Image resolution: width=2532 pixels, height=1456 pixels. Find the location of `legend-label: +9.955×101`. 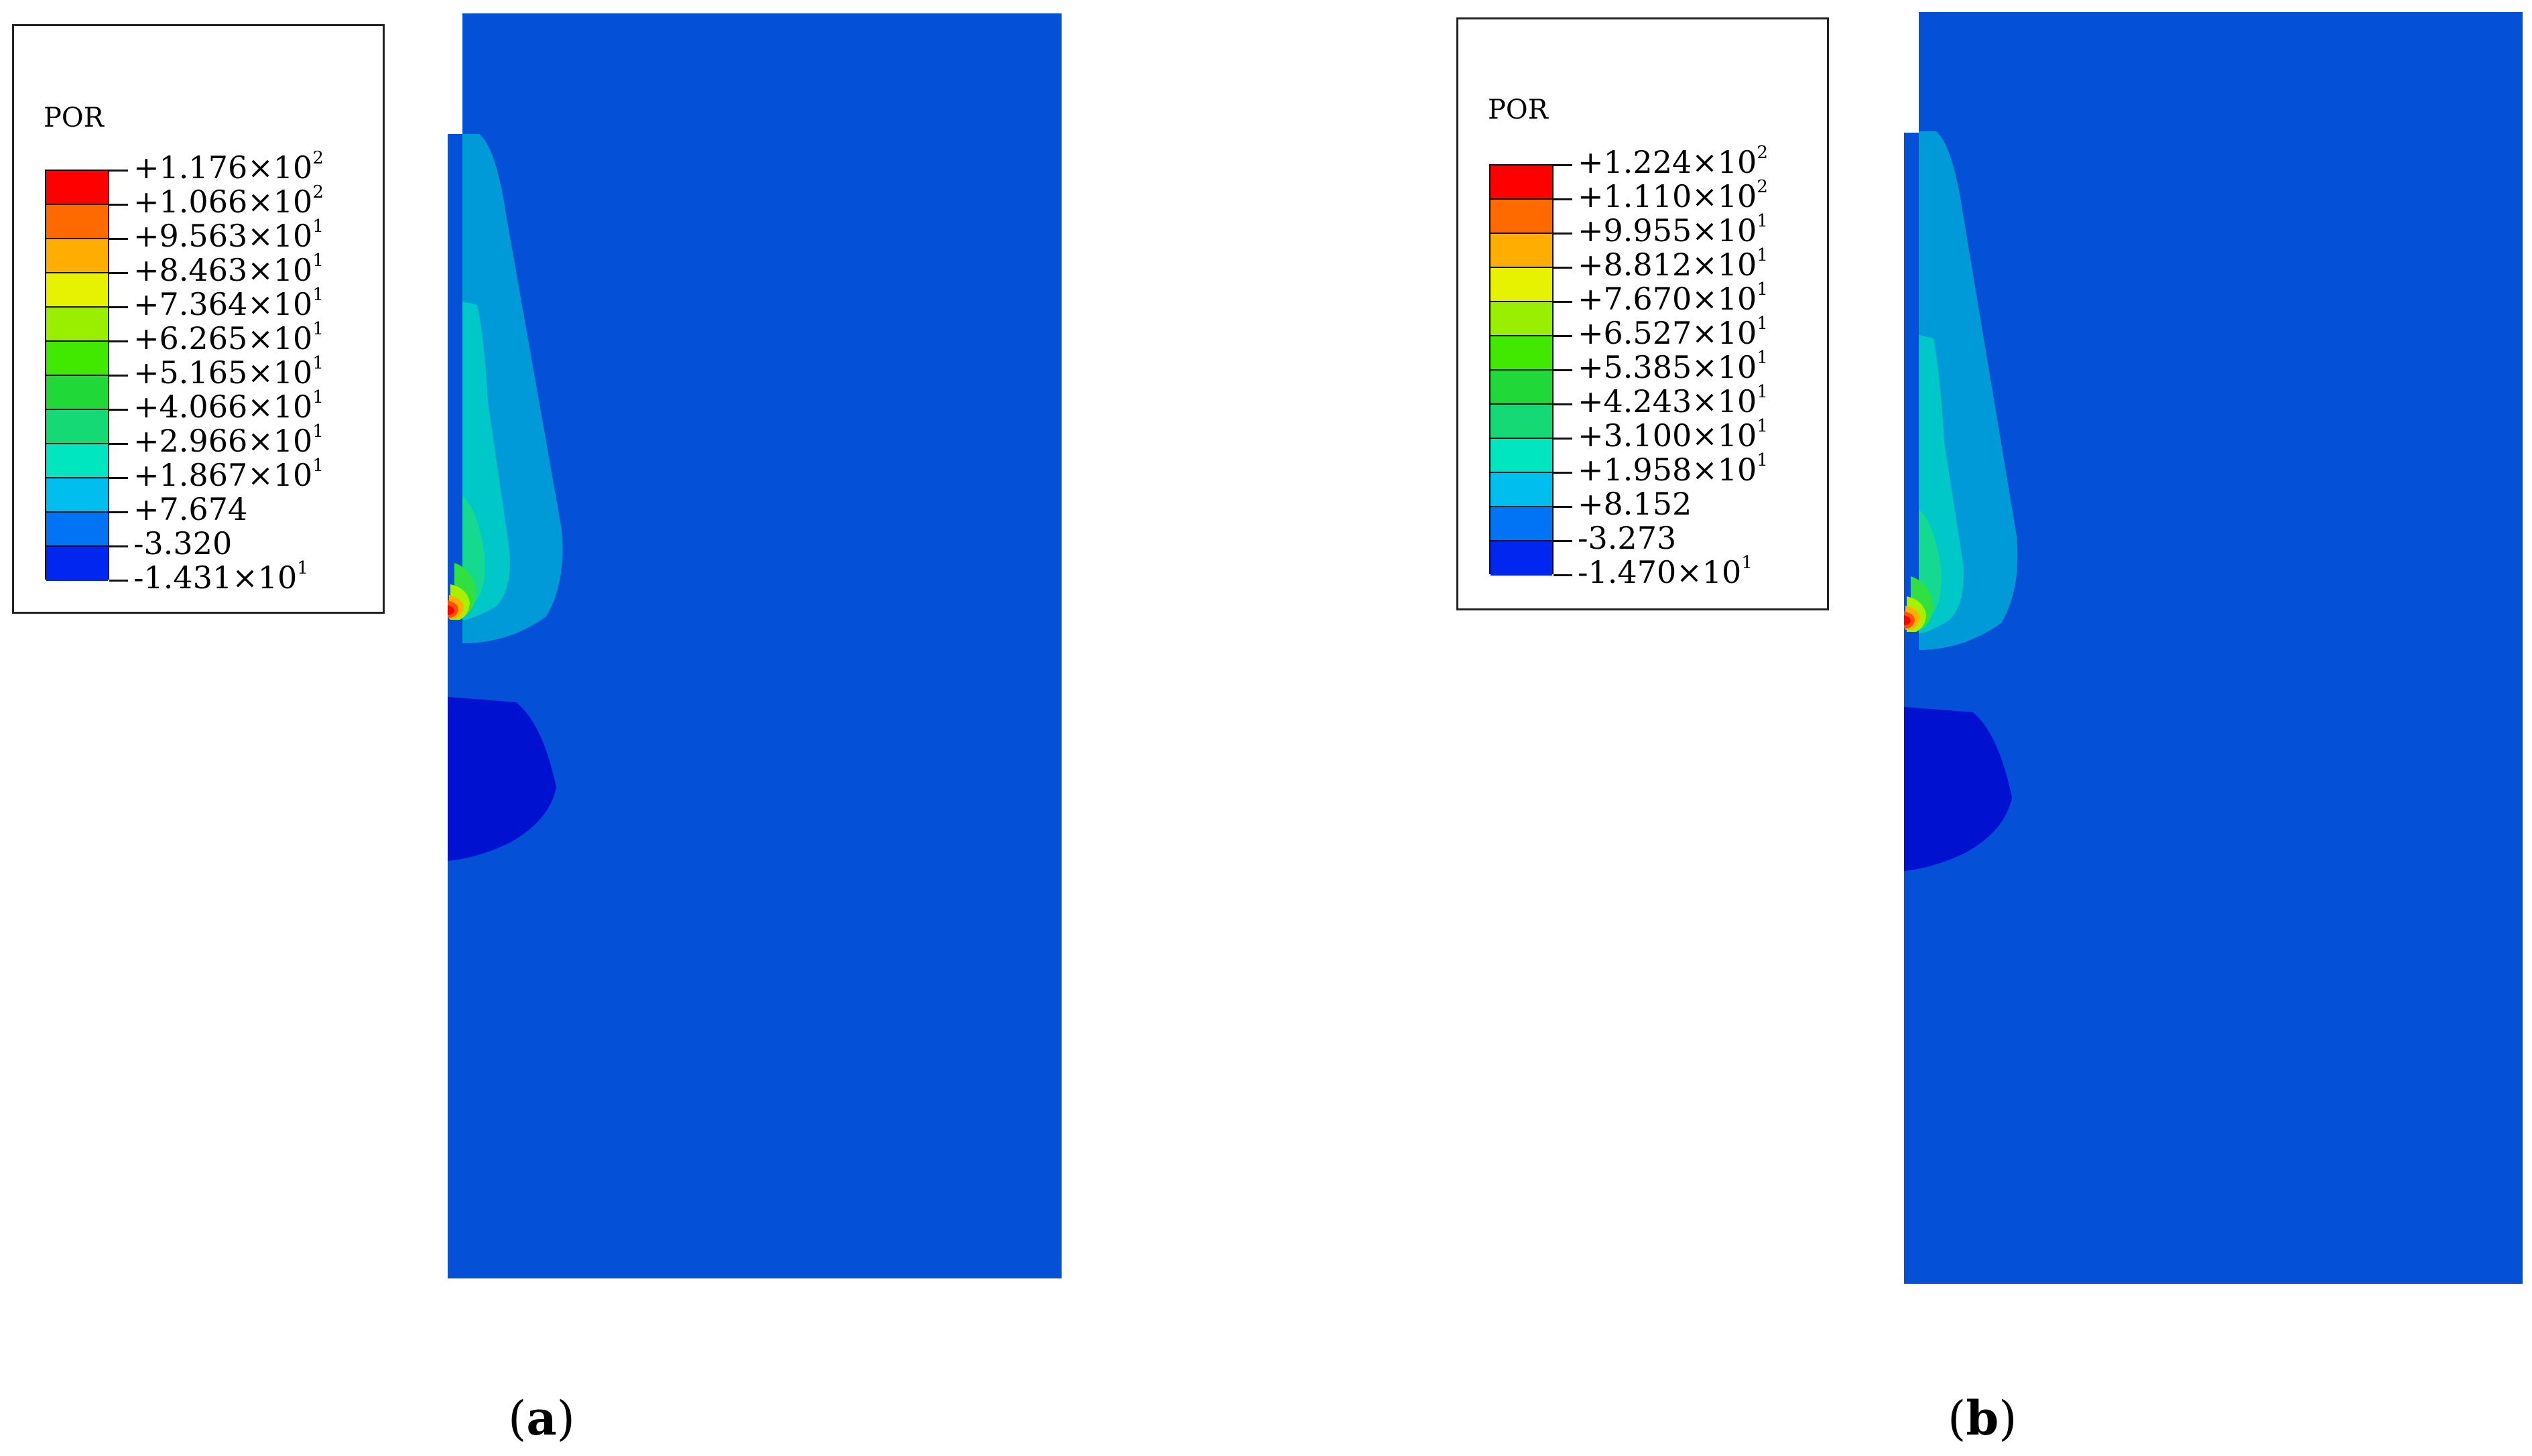

legend-label: +9.955×101 is located at coordinates (1673, 230).